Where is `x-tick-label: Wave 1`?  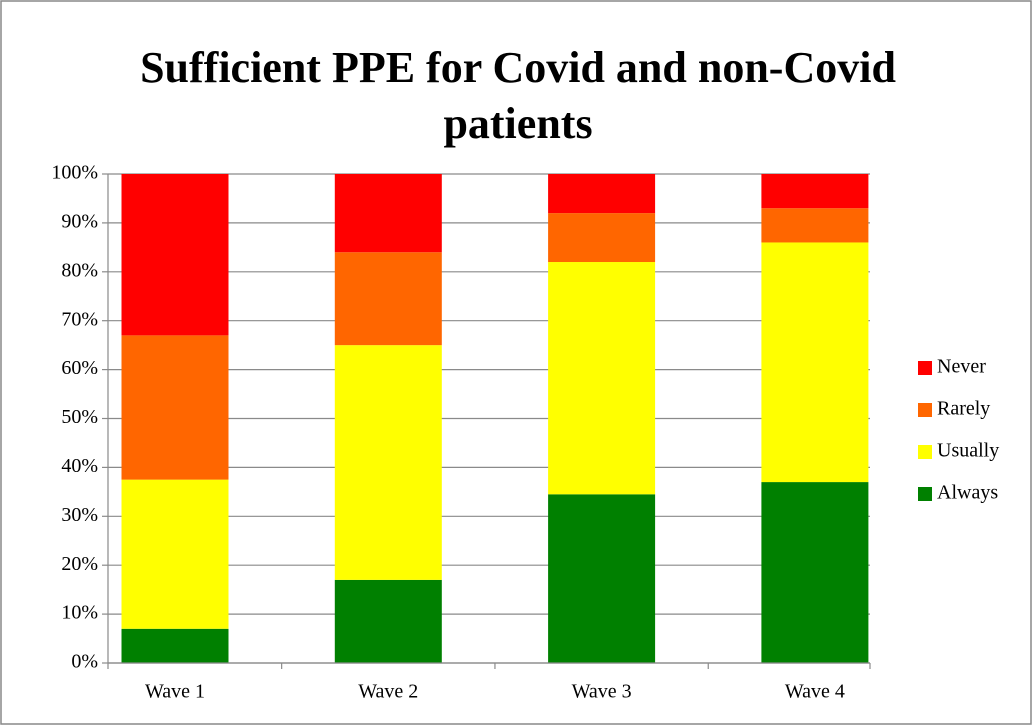
x-tick-label: Wave 1 is located at coordinates (175, 692).